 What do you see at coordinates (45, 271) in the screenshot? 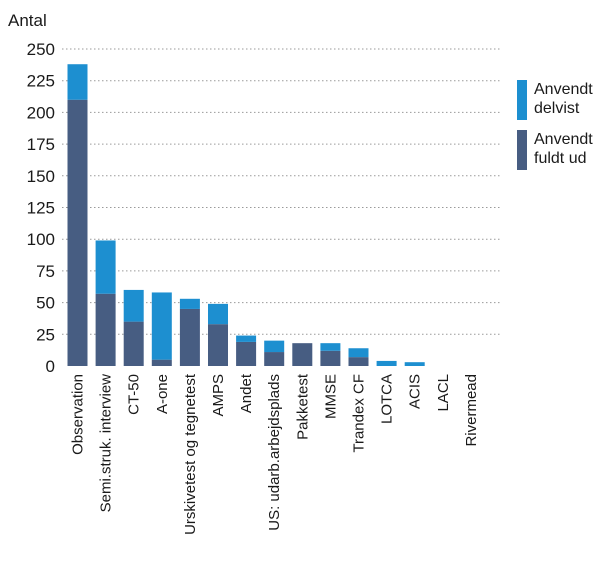
I see `y-tick-label: 75` at bounding box center [45, 271].